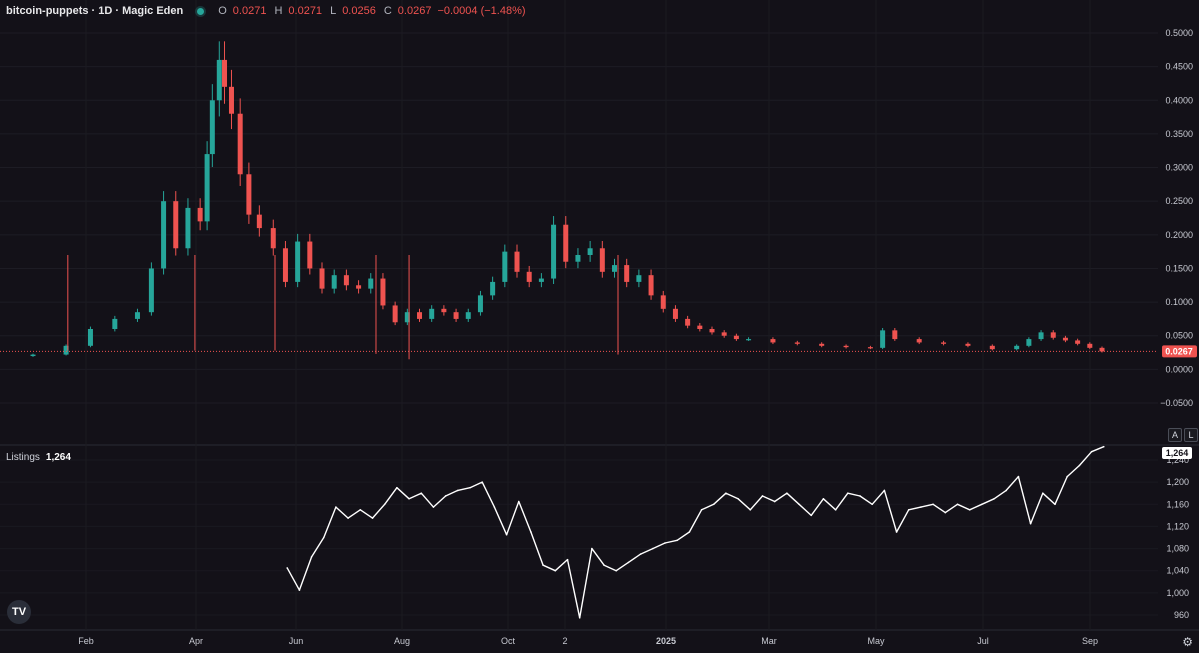 The height and width of the screenshot is (653, 1199). What do you see at coordinates (1191, 435) in the screenshot?
I see `log-scale-button: L` at bounding box center [1191, 435].